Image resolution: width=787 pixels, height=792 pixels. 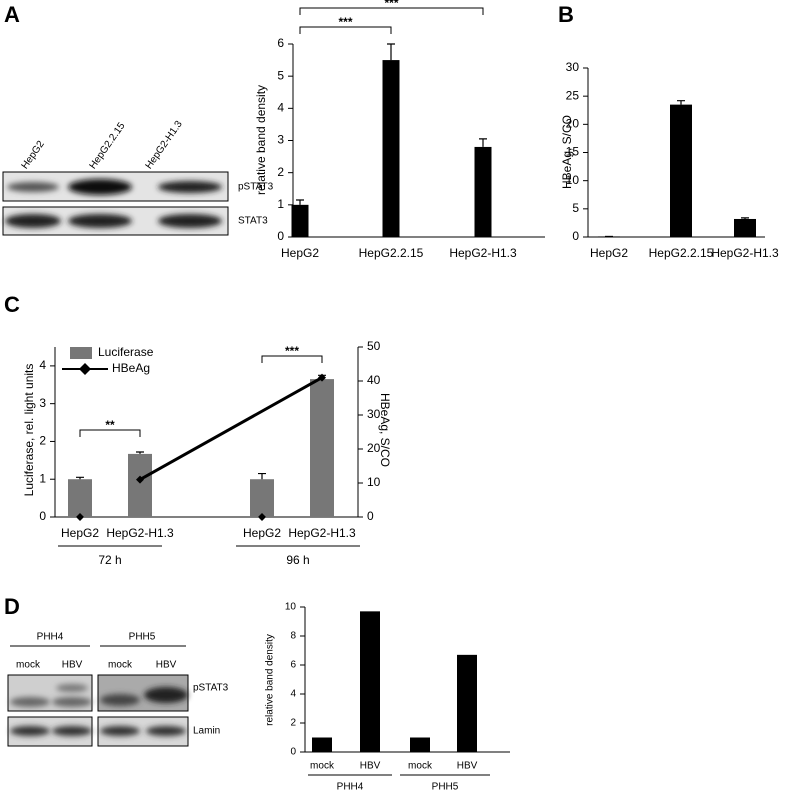 I want to click on y-tick-label: 20, so click(x=573, y=124).